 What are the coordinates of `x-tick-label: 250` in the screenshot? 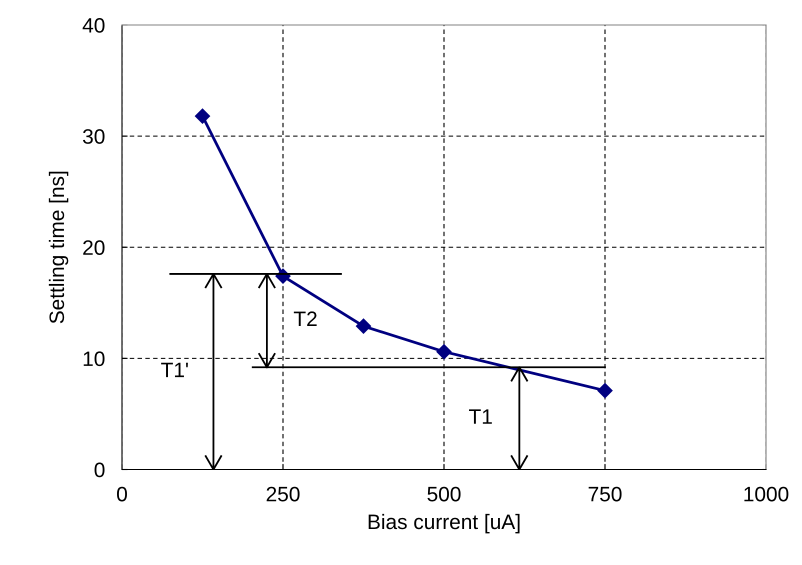 It's located at (283, 494).